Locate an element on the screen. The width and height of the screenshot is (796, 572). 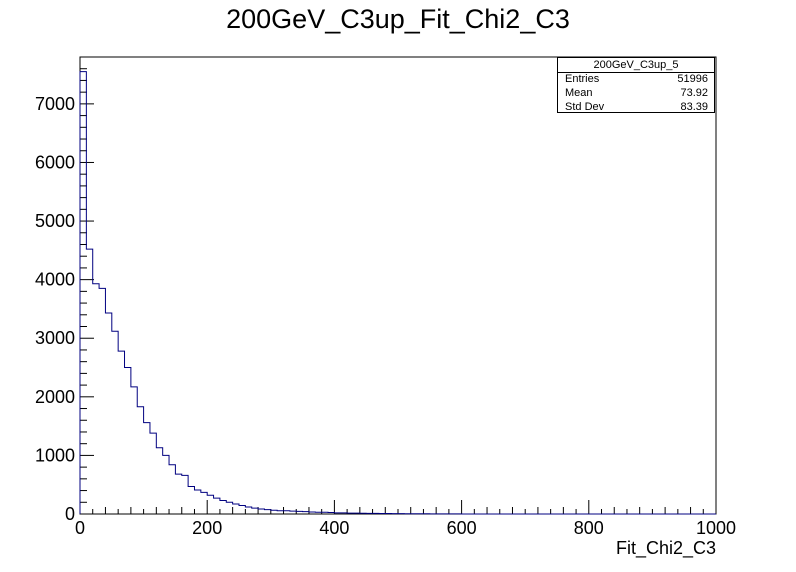
stats-row-entries: Entries 51996 is located at coordinates (636, 79).